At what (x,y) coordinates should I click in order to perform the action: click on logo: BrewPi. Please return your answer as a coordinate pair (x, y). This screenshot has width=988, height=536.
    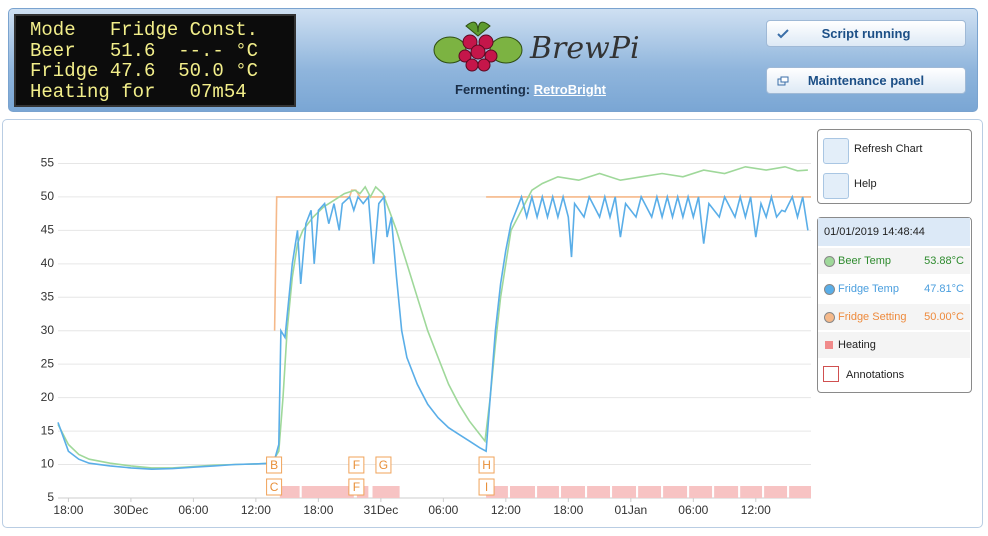
    Looking at the image, I should click on (536, 46).